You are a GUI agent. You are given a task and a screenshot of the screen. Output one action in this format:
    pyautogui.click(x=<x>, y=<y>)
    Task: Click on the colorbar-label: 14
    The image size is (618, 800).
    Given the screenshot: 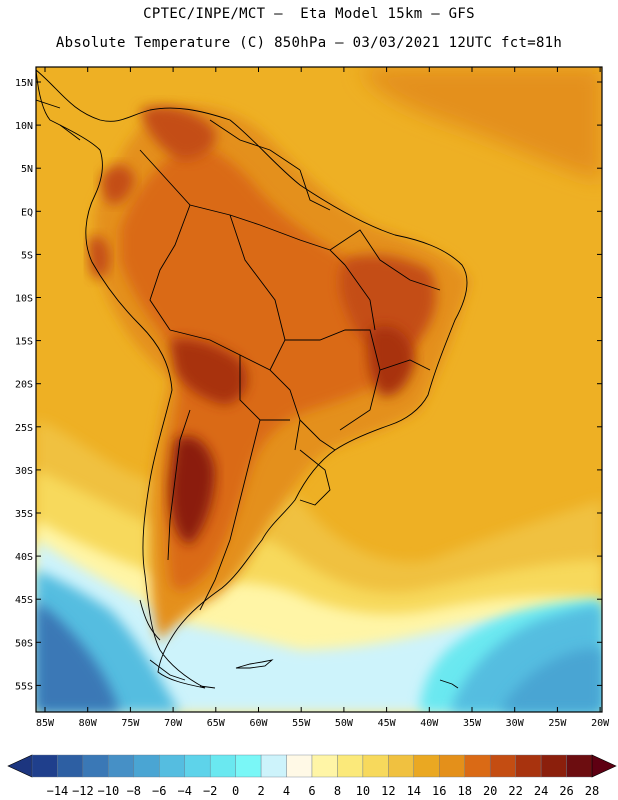 What is the action you would take?
    pyautogui.click(x=414, y=791)
    